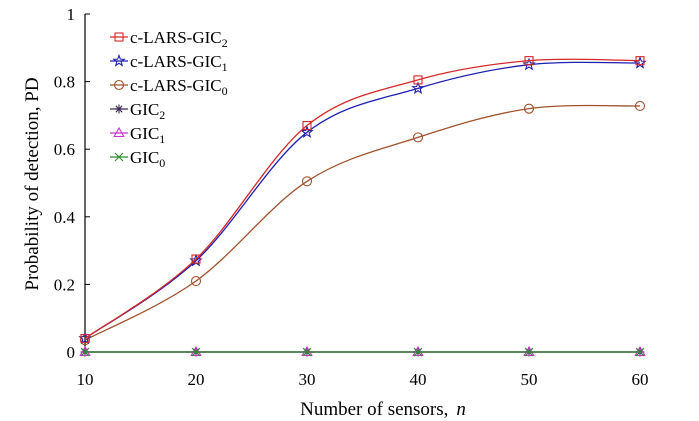 Image resolution: width=699 pixels, height=421 pixels. What do you see at coordinates (64, 82) in the screenshot?
I see `y-tick-label: 0.8` at bounding box center [64, 82].